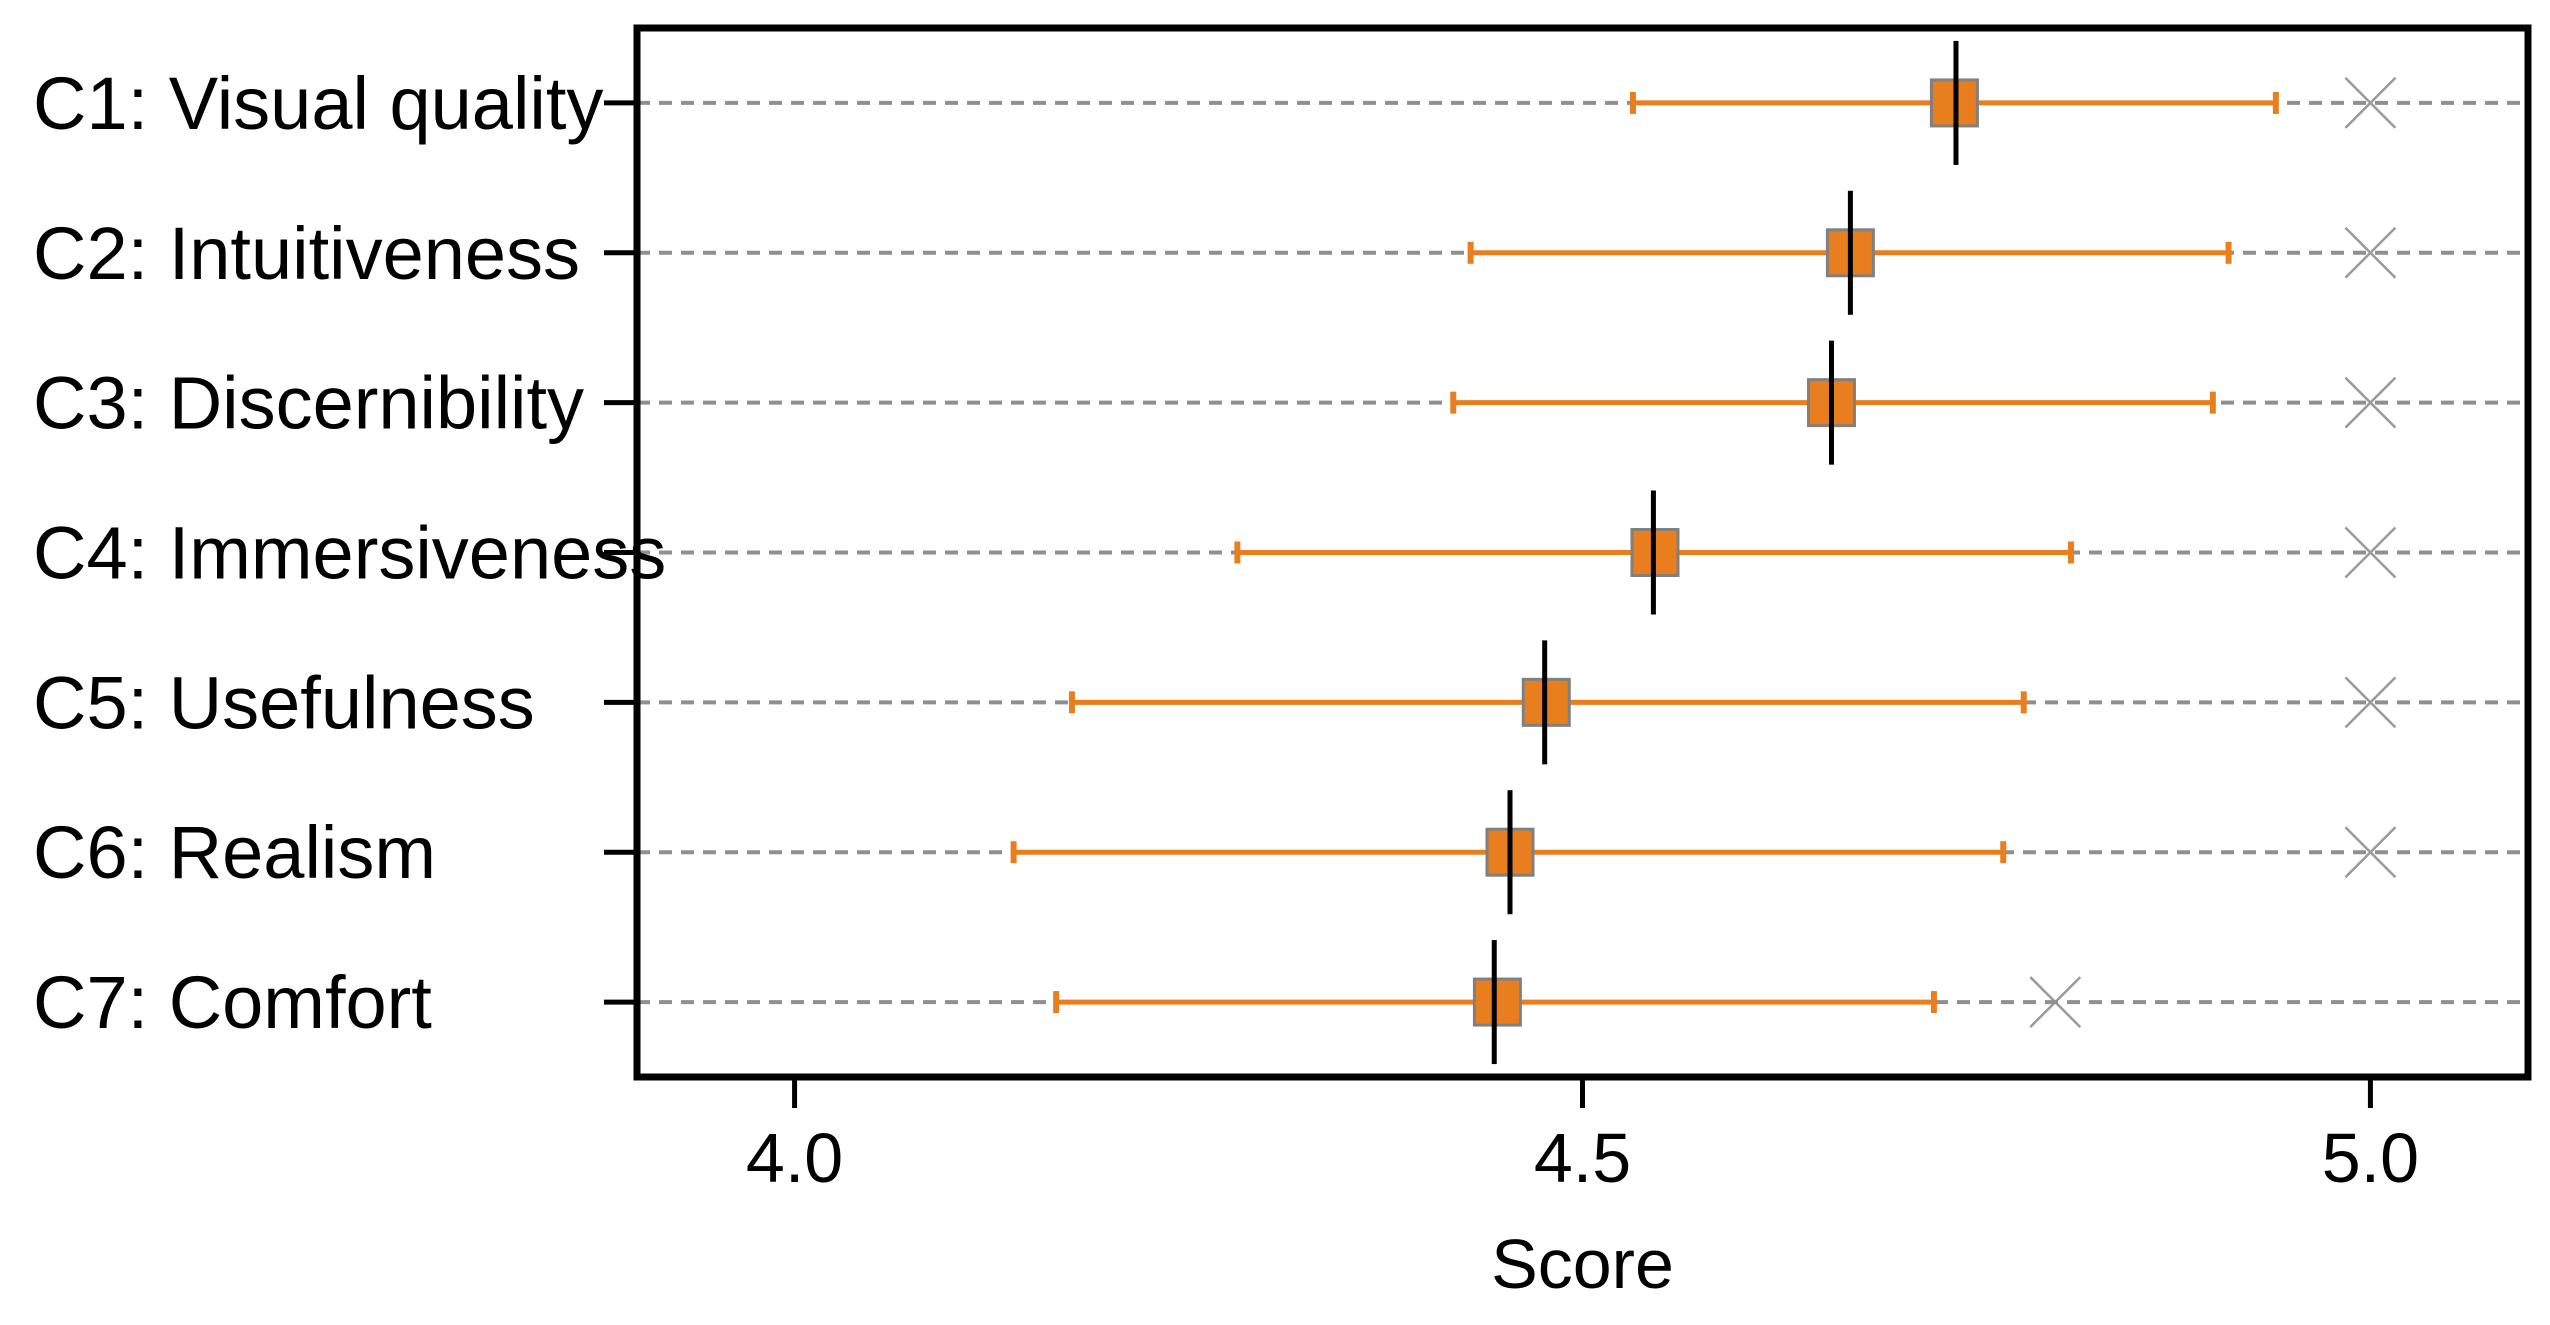 This screenshot has height=1325, width=2550. Describe the element at coordinates (232, 1002) in the screenshot. I see `category-label: C7: Comfort` at that location.